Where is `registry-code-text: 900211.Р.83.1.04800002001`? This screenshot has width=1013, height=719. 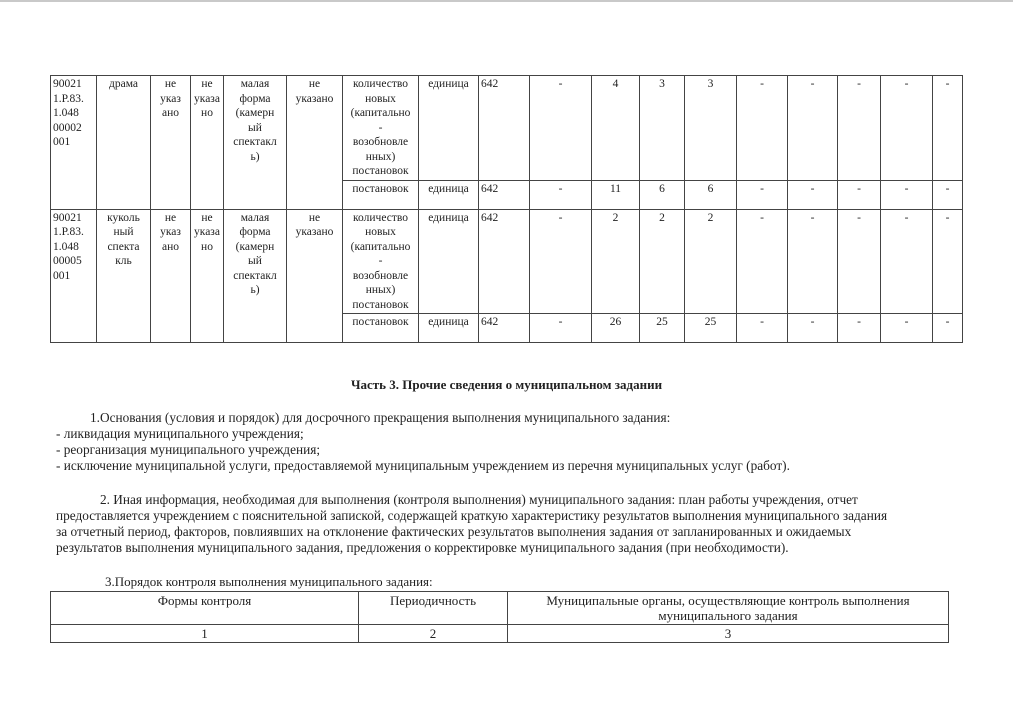 registry-code-text: 900211.Р.83.1.04800002001 is located at coordinates (68, 113).